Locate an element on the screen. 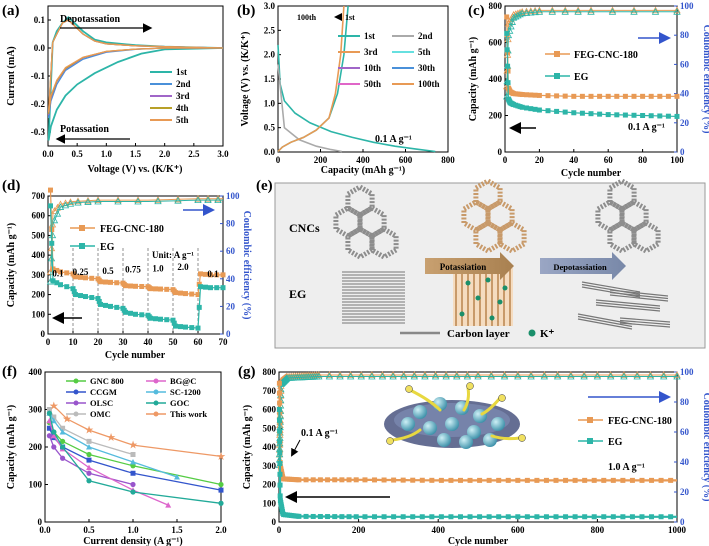  d-ticks-ytick-label-0: 0 is located at coordinates (43, 334).